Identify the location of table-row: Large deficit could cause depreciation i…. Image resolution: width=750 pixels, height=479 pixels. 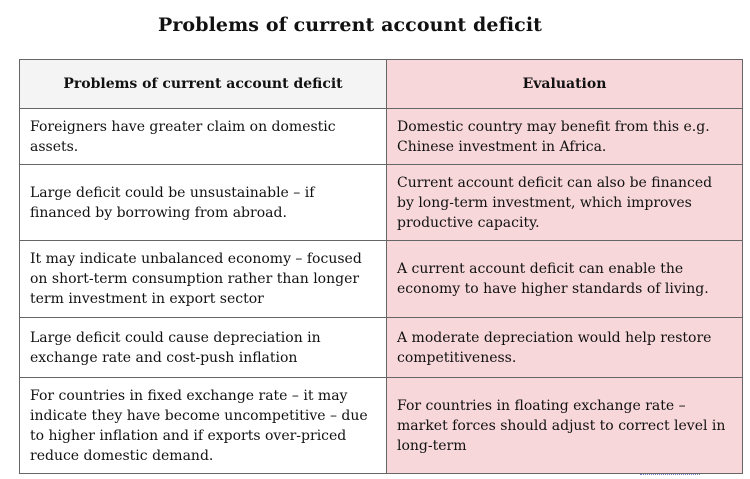
(381, 347).